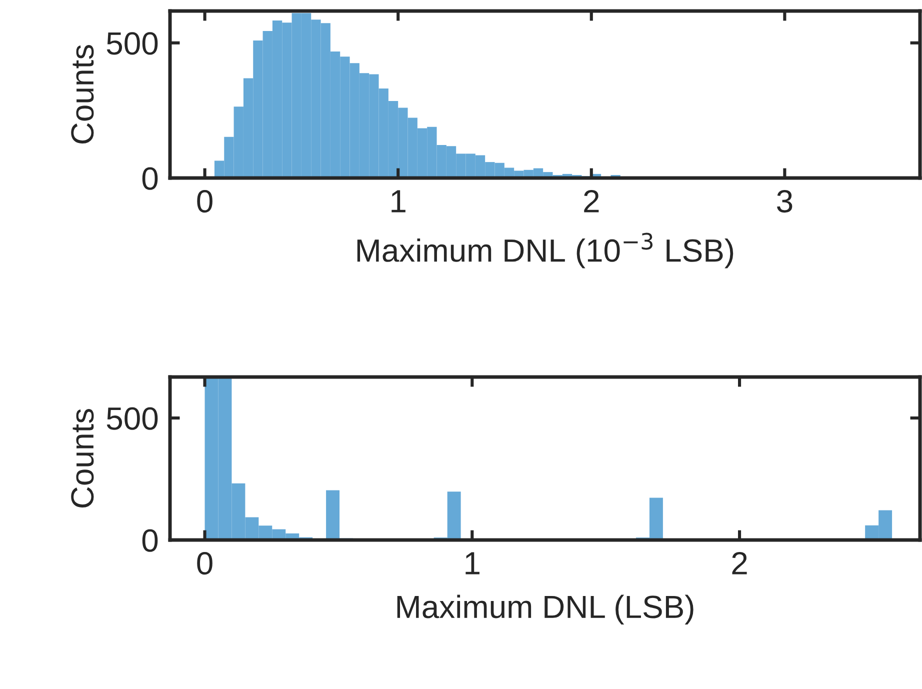 The width and height of the screenshot is (922, 689). What do you see at coordinates (784, 201) in the screenshot?
I see `x-tick-label: 3` at bounding box center [784, 201].